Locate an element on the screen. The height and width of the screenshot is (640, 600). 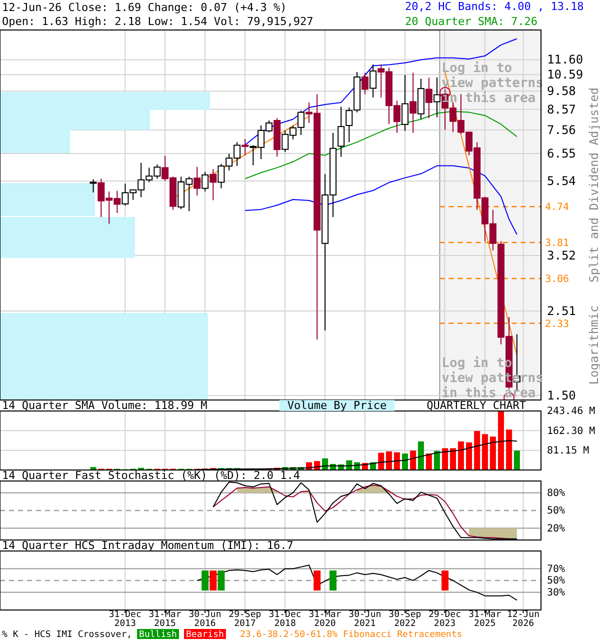
x-tick-label: 30-Jun 2021 is located at coordinates (365, 619).